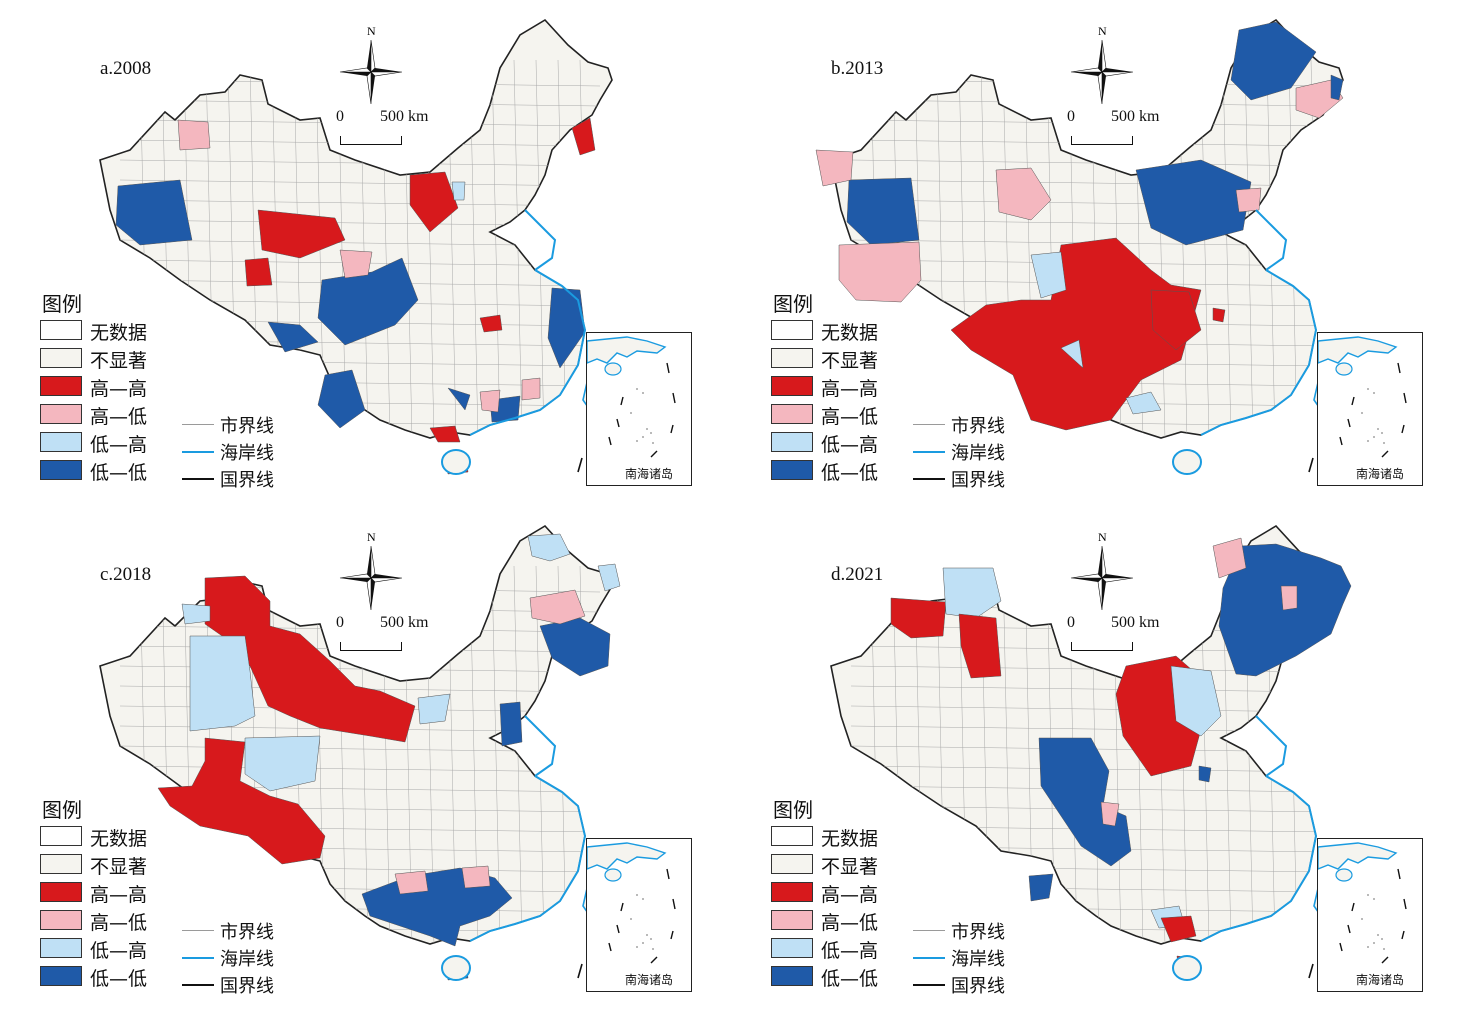  Describe the element at coordinates (1344, 369) in the screenshot. I see `inset-hainan` at that location.